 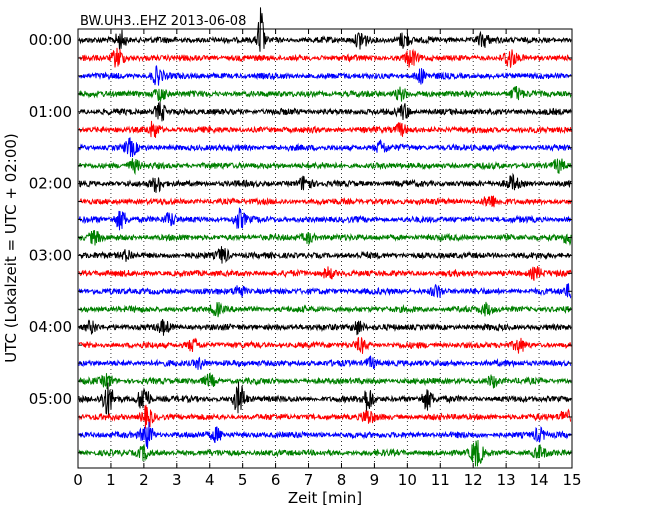 What do you see at coordinates (539, 480) in the screenshot?
I see `x-tick-label: 14` at bounding box center [539, 480].